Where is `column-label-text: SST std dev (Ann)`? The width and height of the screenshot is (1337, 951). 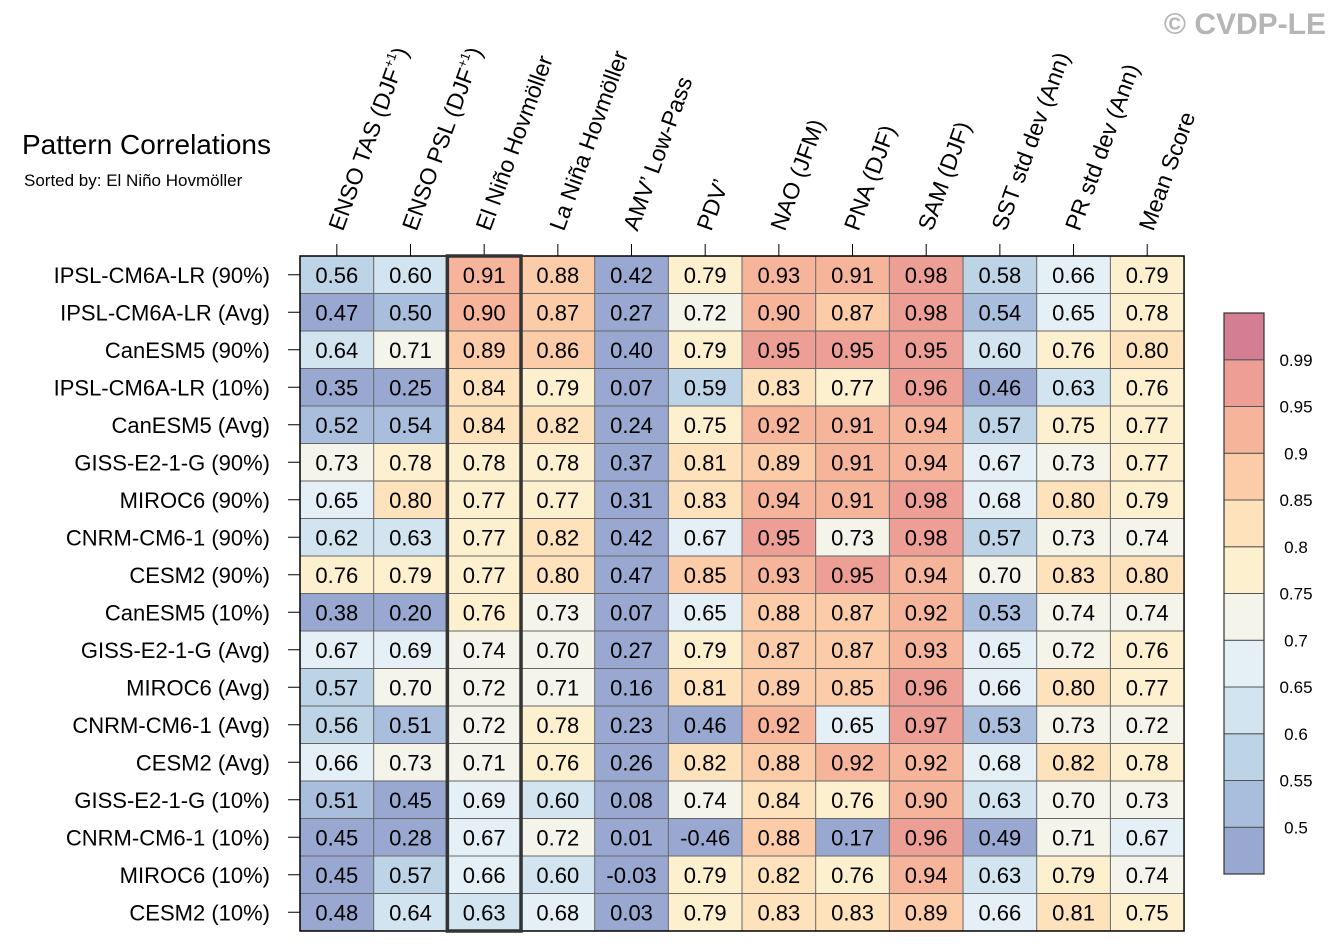 column-label-text: SST std dev (Ann) is located at coordinates (1030, 141).